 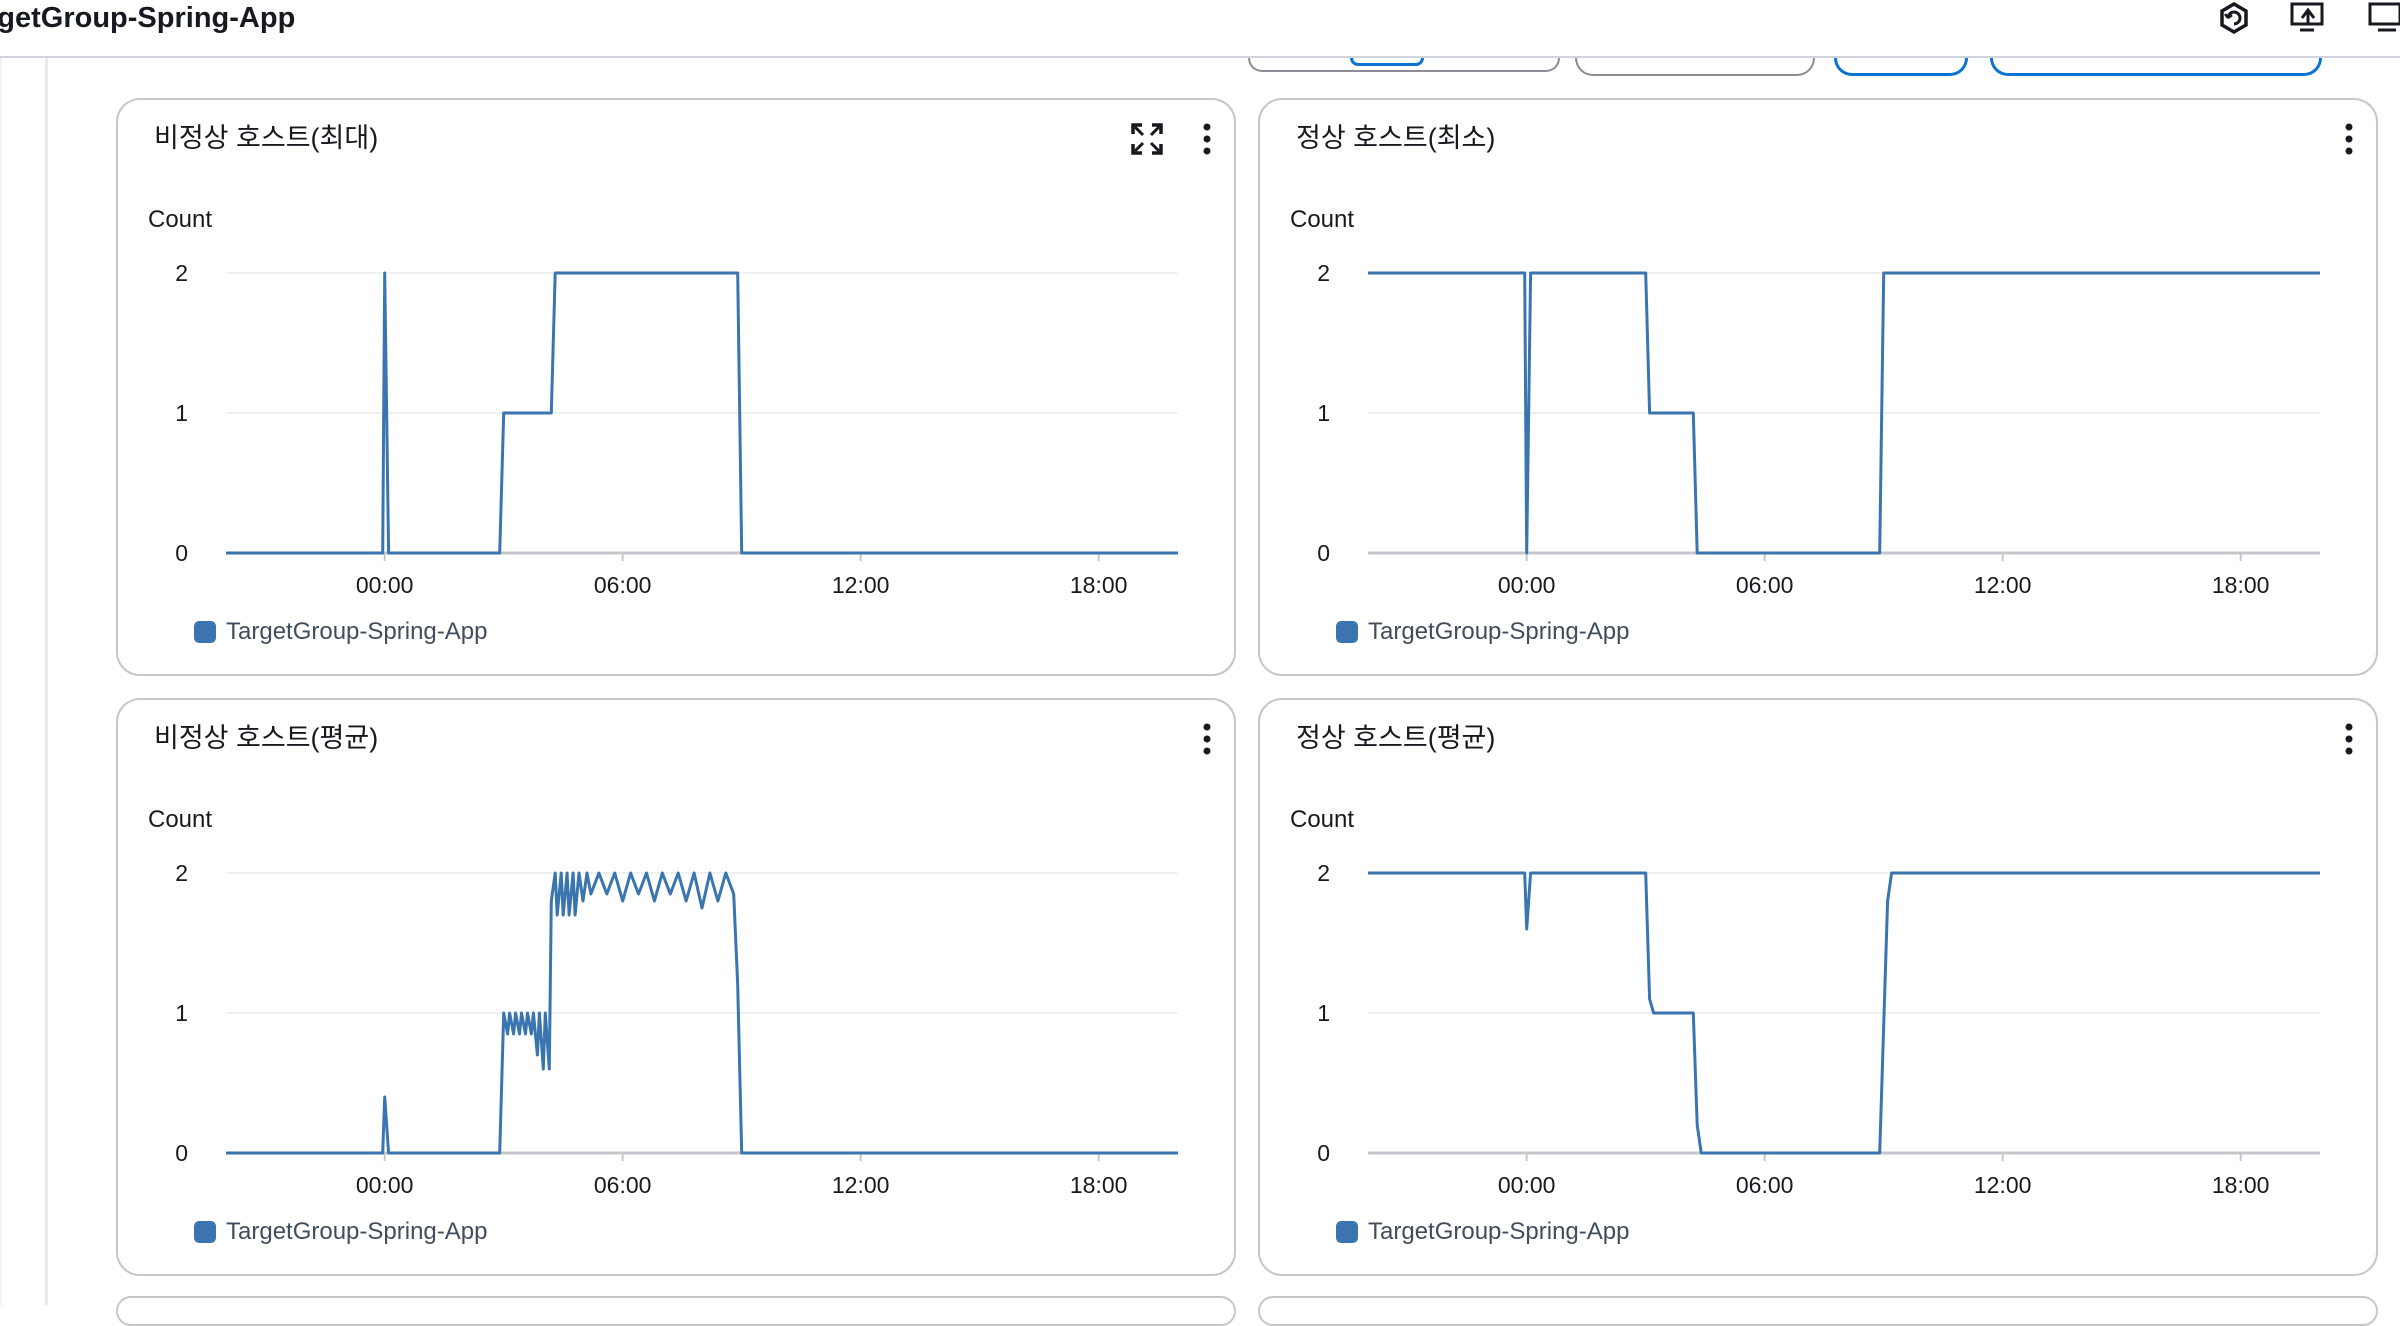 I want to click on widget-title: 비정상 호스트(최대), so click(x=266, y=138).